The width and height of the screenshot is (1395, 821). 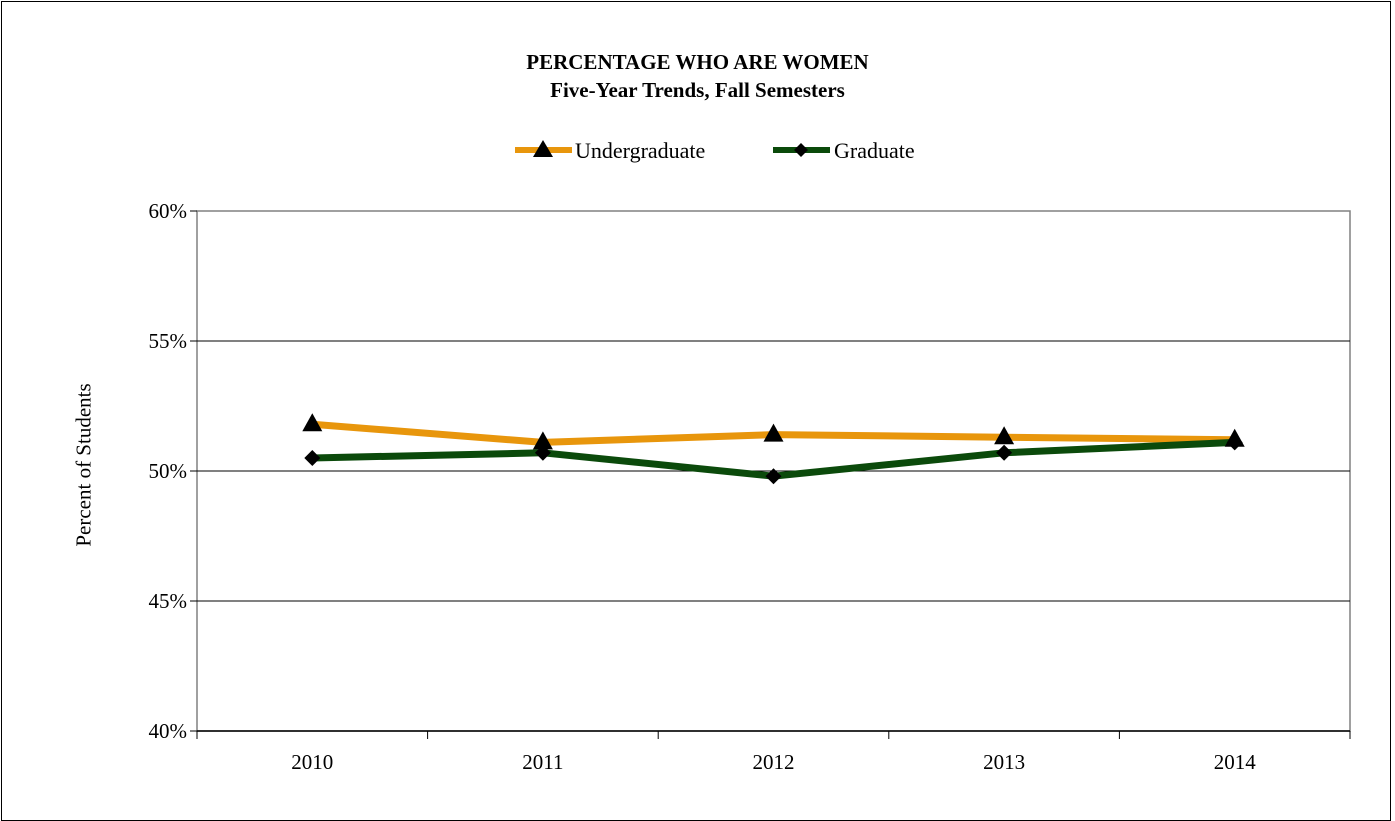 I want to click on legend-undergraduate-marker, so click(x=543, y=148).